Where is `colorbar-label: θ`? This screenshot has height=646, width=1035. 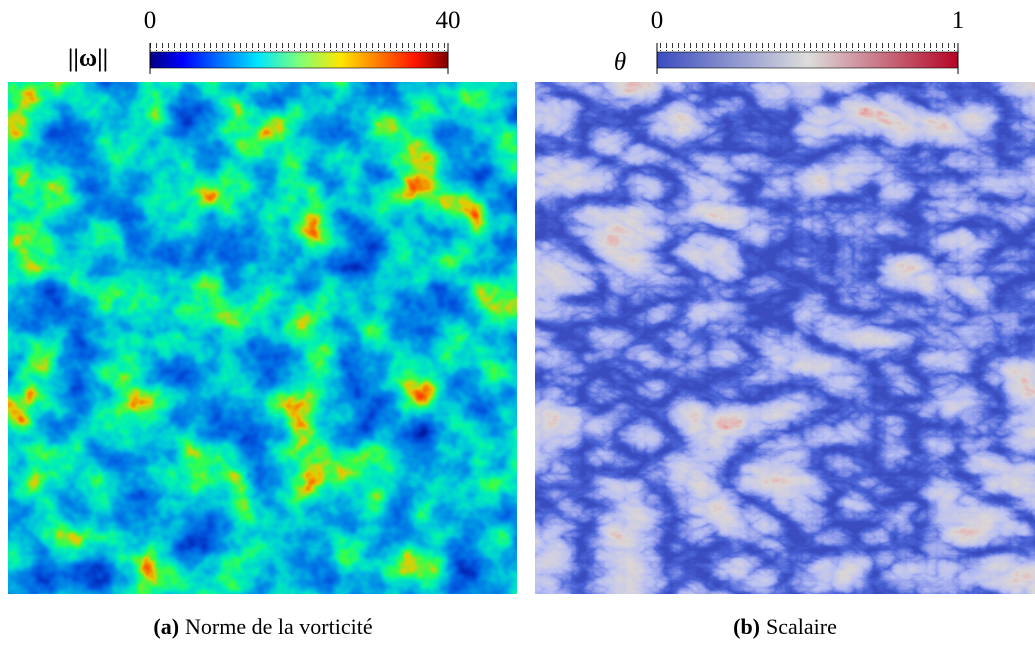 colorbar-label: θ is located at coordinates (620, 62).